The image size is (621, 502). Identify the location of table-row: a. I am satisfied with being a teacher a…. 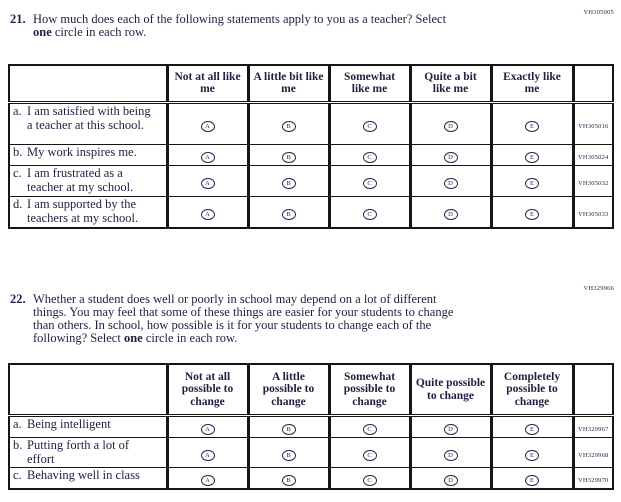
(311, 124).